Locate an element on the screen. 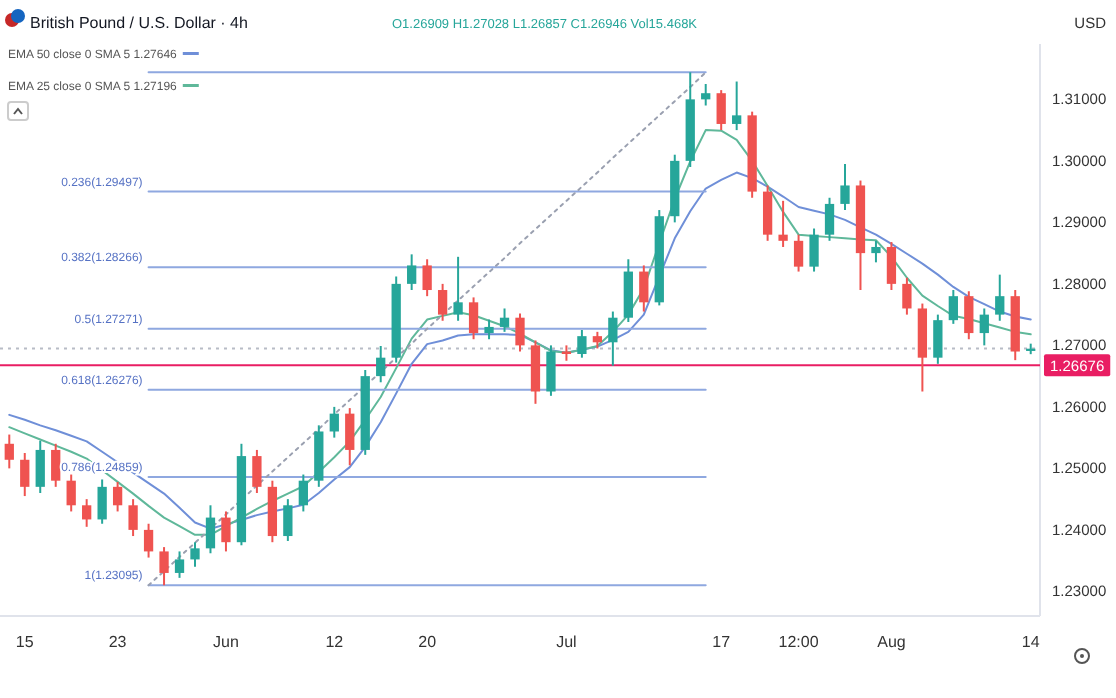  x-tick-label: 23 is located at coordinates (118, 642).